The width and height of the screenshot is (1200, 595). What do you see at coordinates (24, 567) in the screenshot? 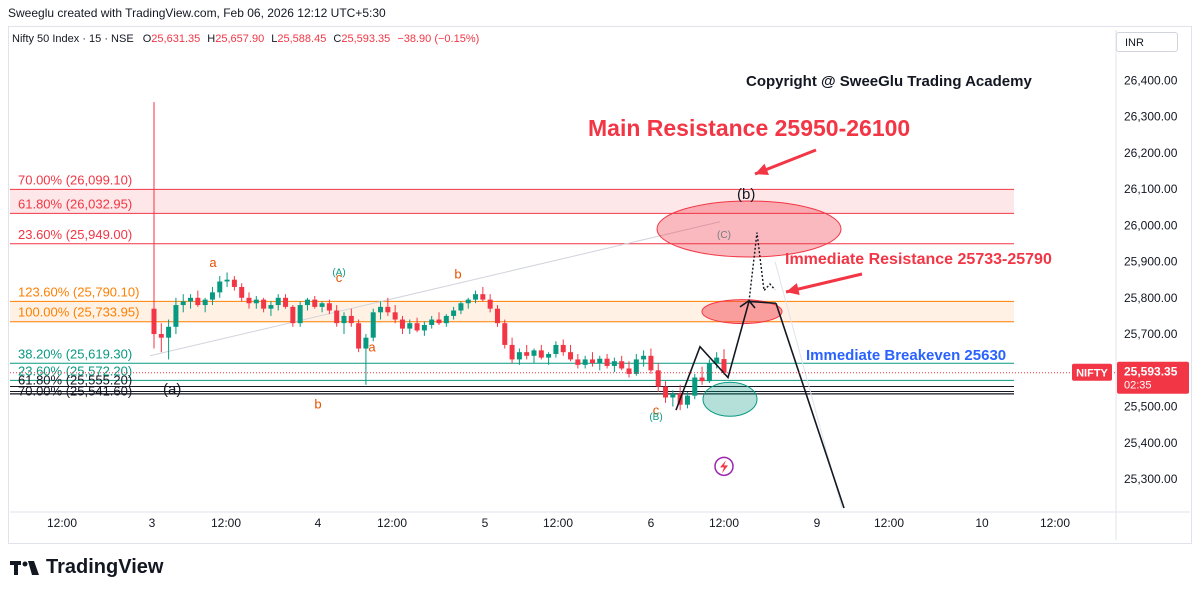
I see `tradingview-logo-icon` at bounding box center [24, 567].